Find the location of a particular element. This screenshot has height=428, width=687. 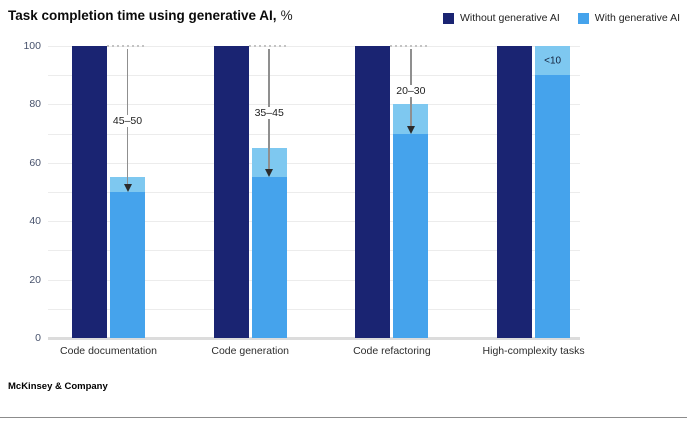

y-tick-label-60: 60 is located at coordinates (35, 162).